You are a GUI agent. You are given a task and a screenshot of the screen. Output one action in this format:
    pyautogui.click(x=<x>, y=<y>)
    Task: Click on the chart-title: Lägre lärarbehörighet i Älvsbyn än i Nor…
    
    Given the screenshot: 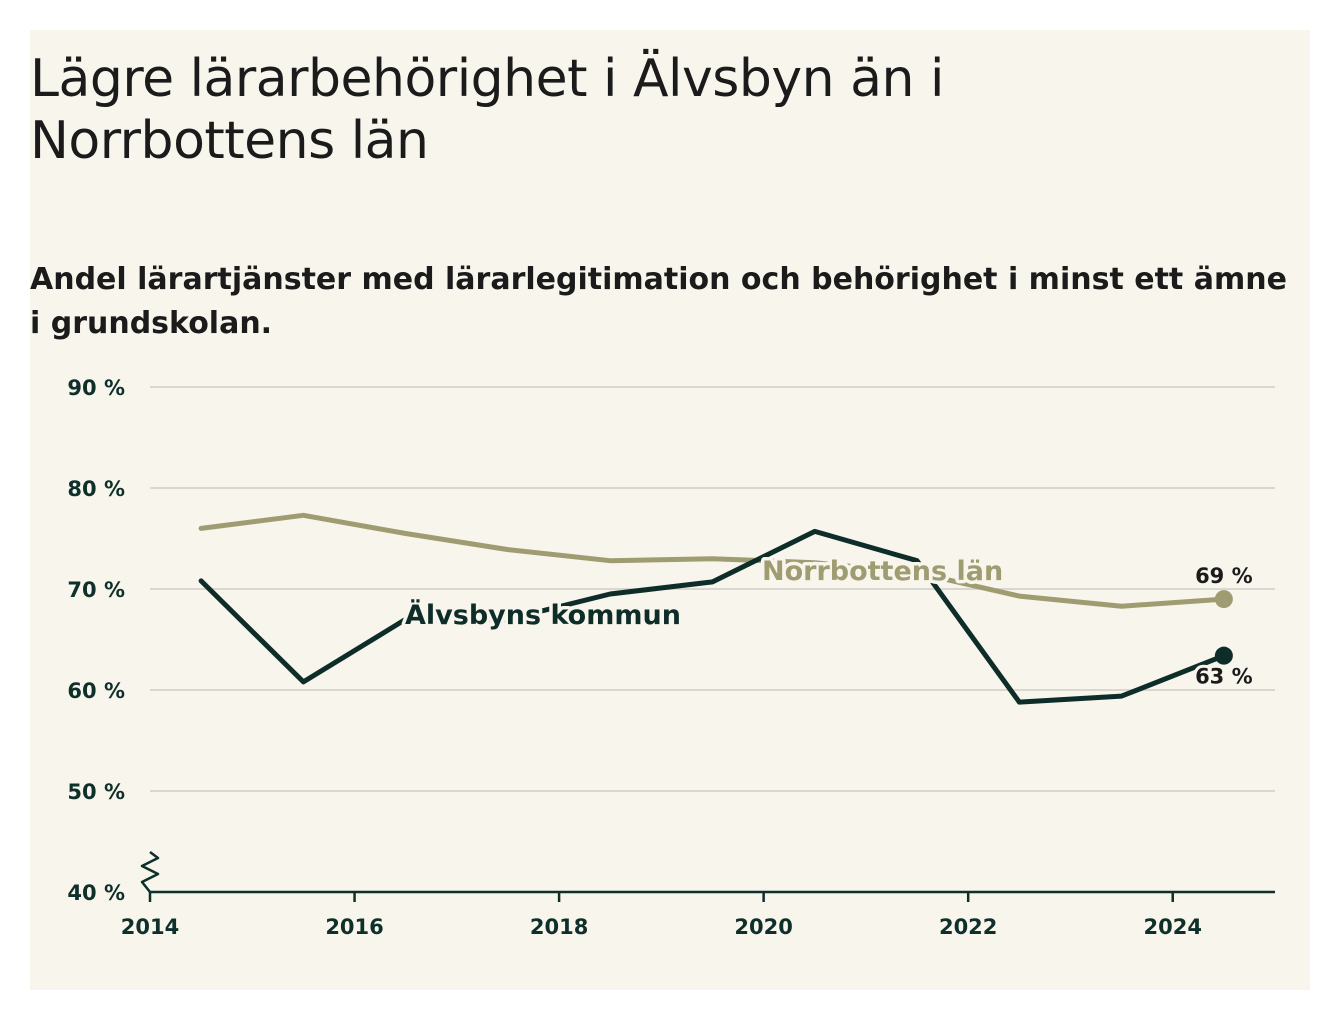 What is the action you would take?
    pyautogui.click(x=487, y=110)
    